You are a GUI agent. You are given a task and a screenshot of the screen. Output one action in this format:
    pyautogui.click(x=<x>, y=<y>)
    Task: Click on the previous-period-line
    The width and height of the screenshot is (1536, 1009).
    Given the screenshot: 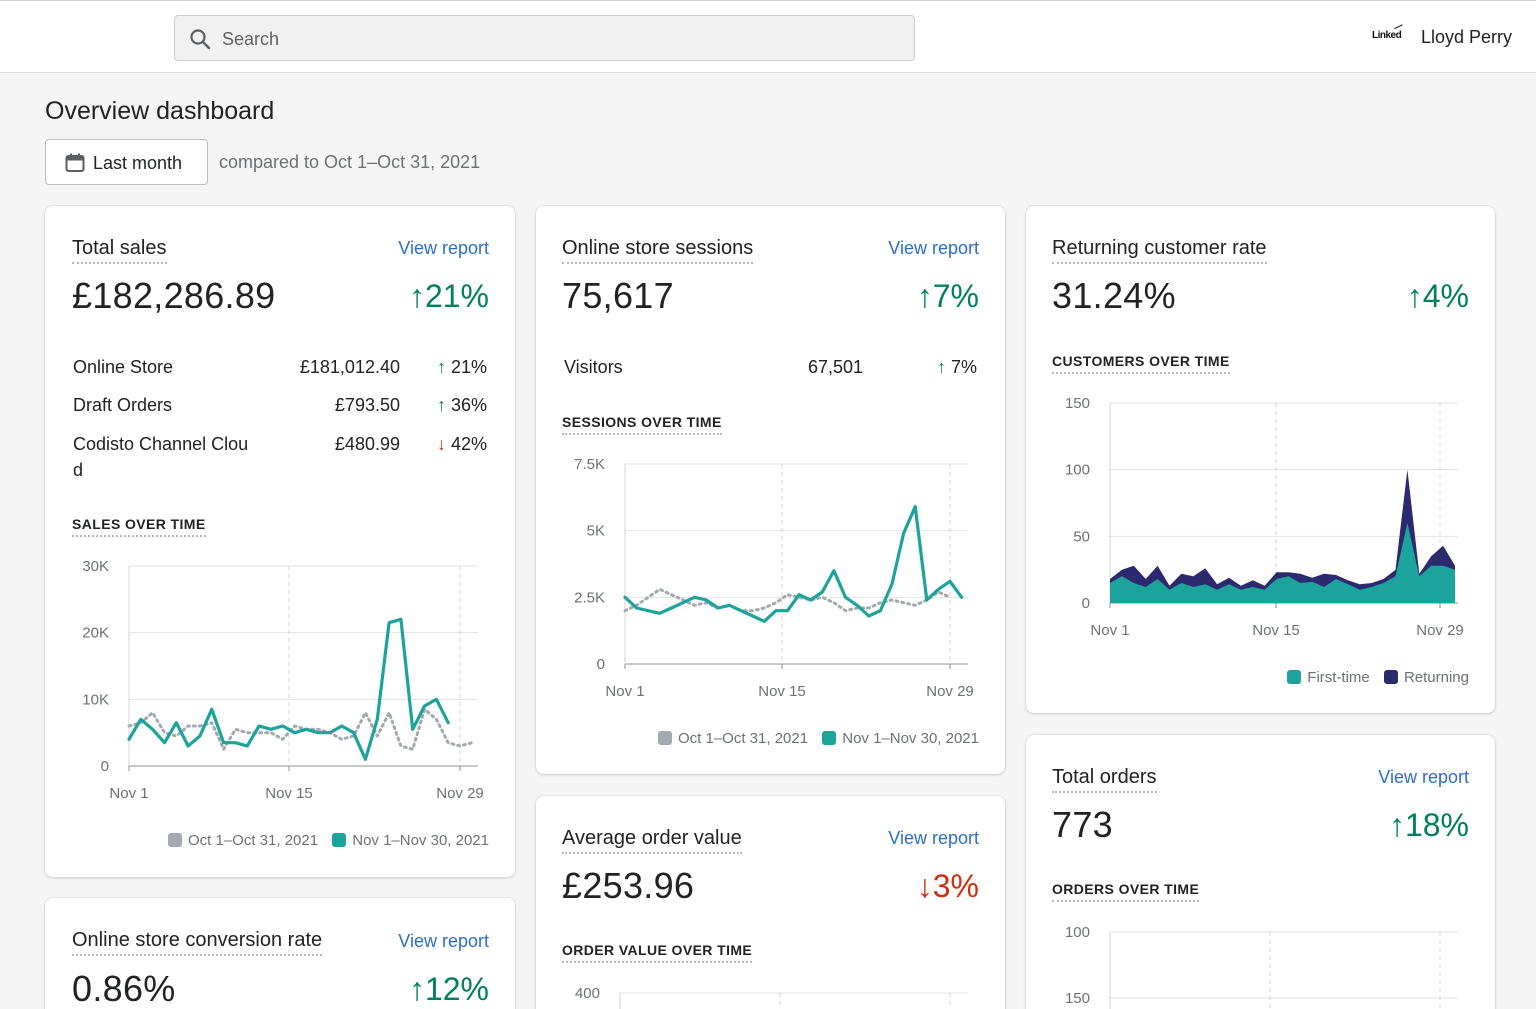 What is the action you would take?
    pyautogui.click(x=300, y=729)
    